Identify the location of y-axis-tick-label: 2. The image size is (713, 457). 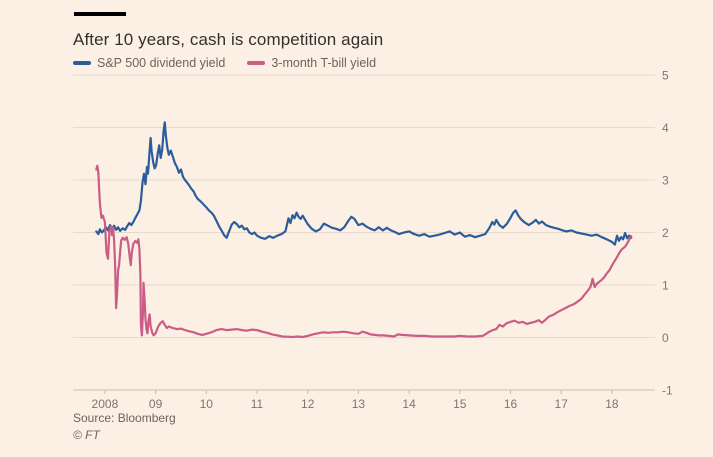
(665, 233).